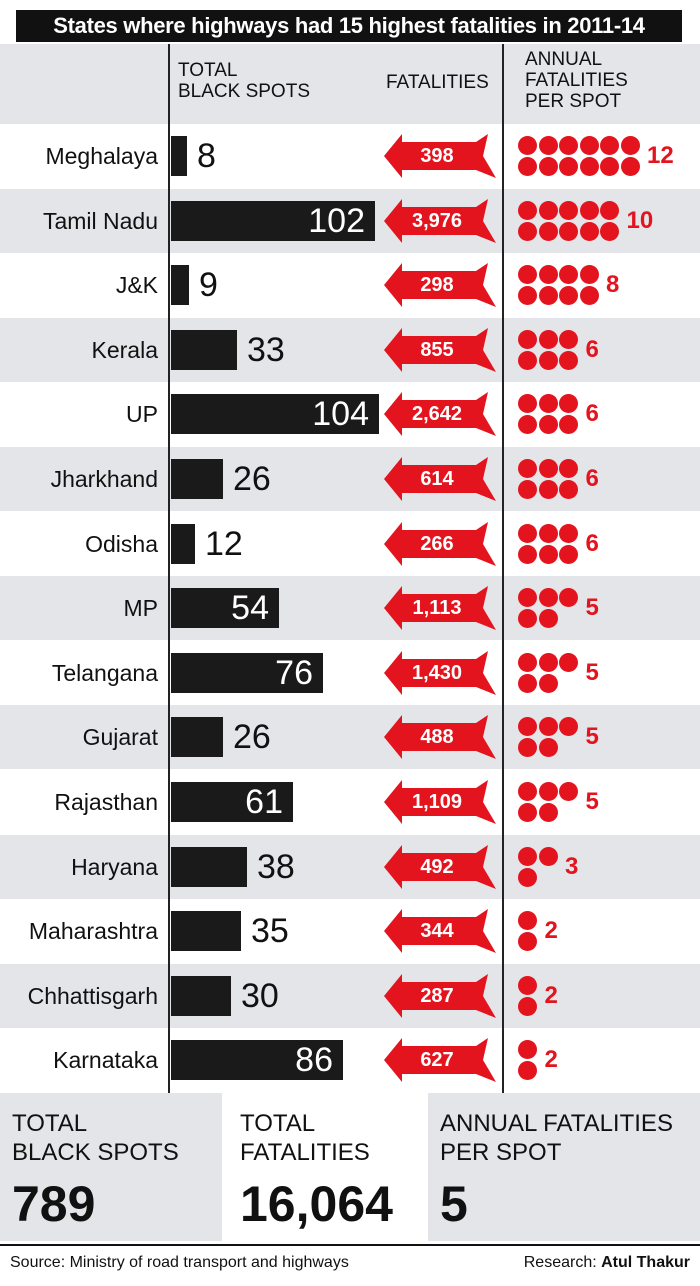  Describe the element at coordinates (252, 737) in the screenshot. I see `black-spots-value: 26` at that location.